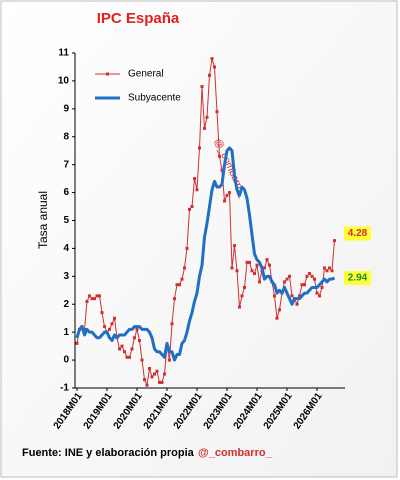 The image size is (400, 480). What do you see at coordinates (64, 388) in the screenshot?
I see `y-tick-label: -1` at bounding box center [64, 388].